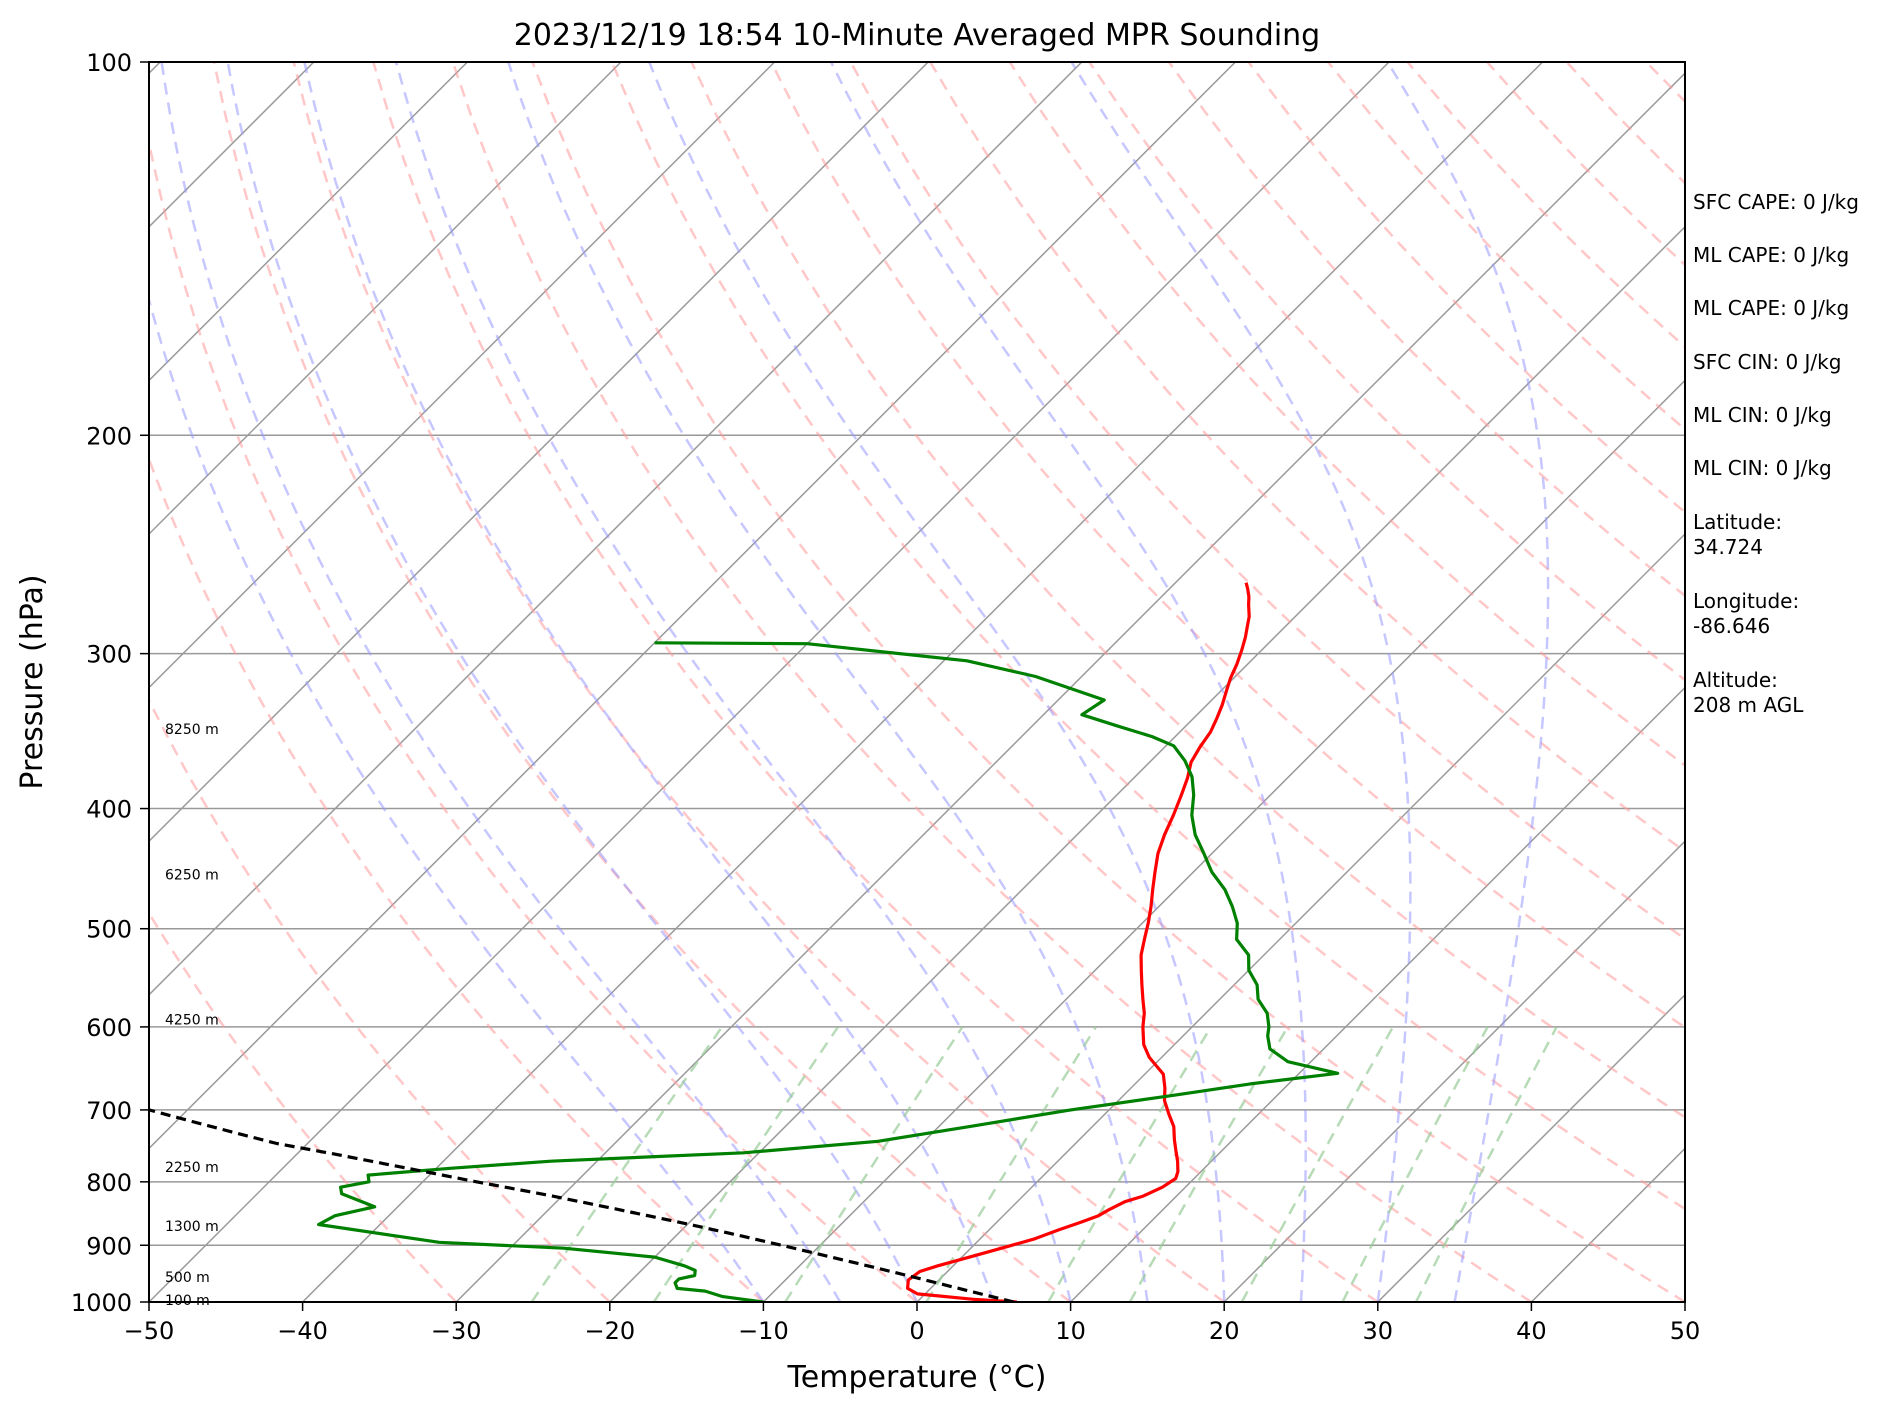  I want to click on height-label: 100 m, so click(187, 1301).